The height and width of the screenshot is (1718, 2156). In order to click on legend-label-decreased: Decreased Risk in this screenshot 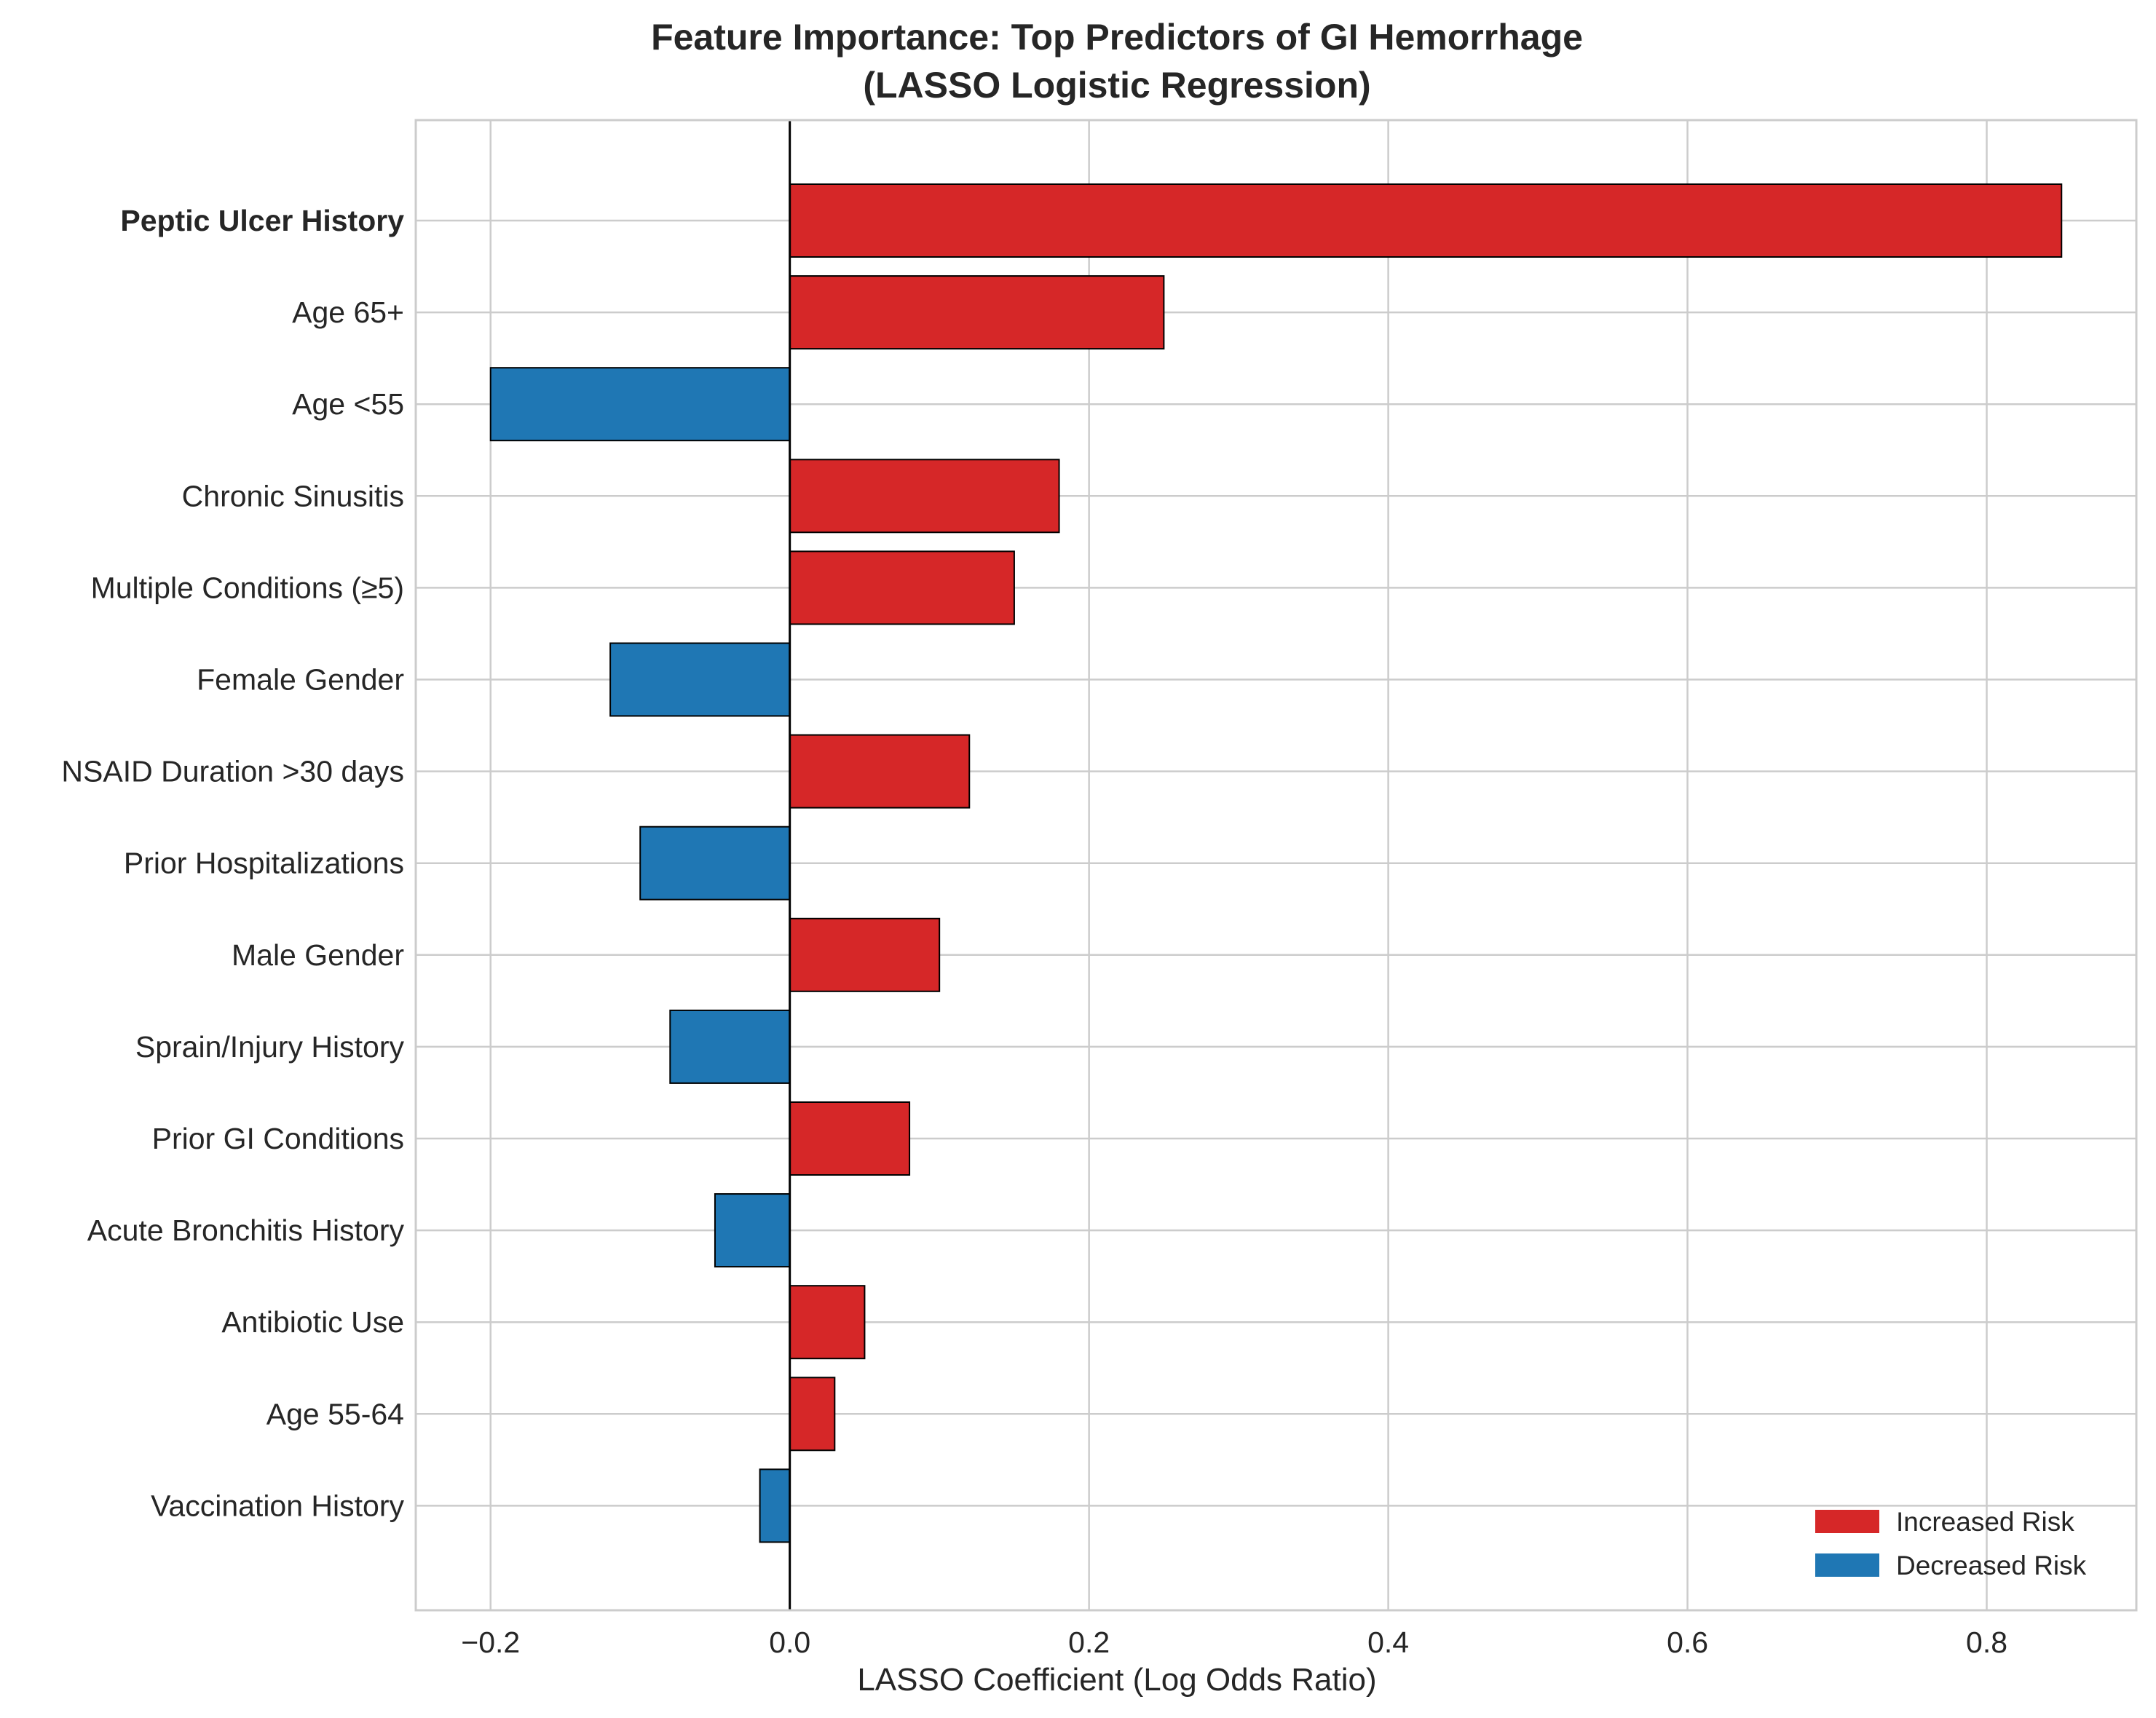, I will do `click(1992, 1565)`.